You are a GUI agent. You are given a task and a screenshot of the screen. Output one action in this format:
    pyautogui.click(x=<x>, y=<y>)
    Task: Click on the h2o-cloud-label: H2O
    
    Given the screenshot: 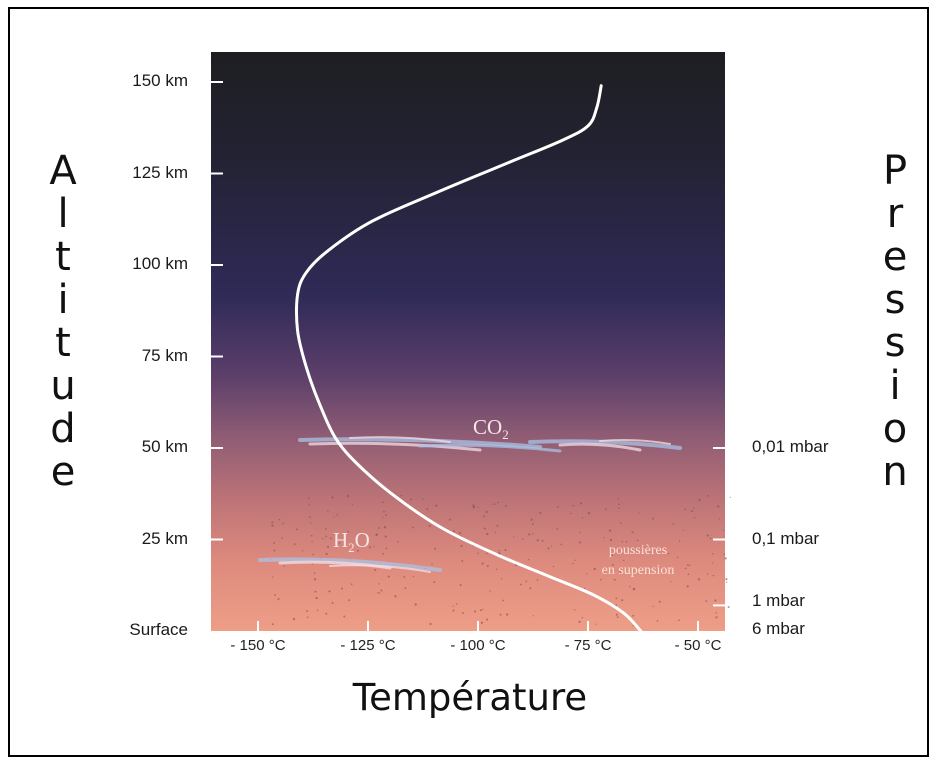 What is the action you would take?
    pyautogui.click(x=351, y=542)
    